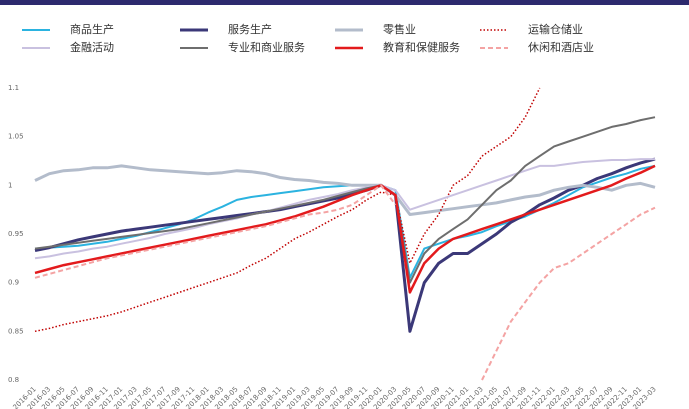 Image resolution: width=689 pixels, height=409 pixels. What do you see at coordinates (16, 234) in the screenshot?
I see `y-tick-label: 0.95` at bounding box center [16, 234].